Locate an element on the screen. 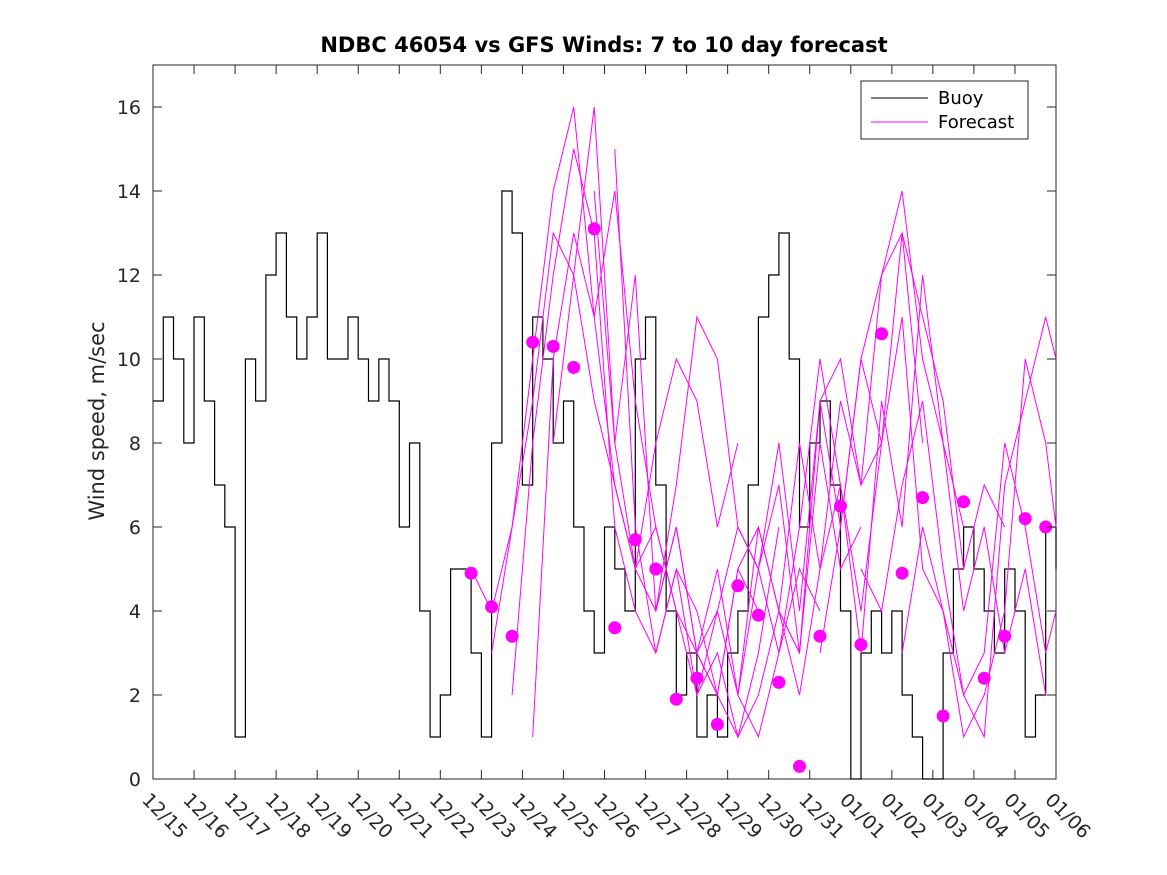 The height and width of the screenshot is (875, 1167). y-tick-label: 6 is located at coordinates (135, 528).